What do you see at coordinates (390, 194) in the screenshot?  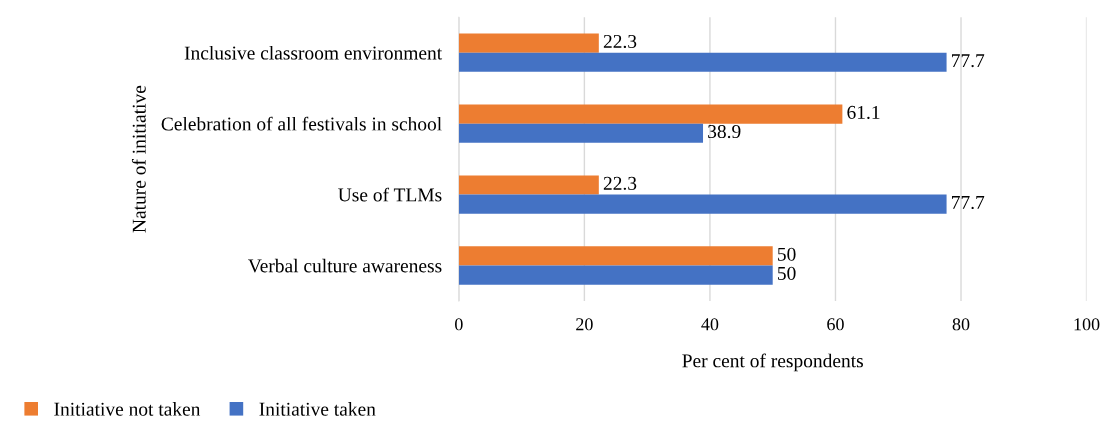 I see `y-tick-label: Use of TLMs` at bounding box center [390, 194].